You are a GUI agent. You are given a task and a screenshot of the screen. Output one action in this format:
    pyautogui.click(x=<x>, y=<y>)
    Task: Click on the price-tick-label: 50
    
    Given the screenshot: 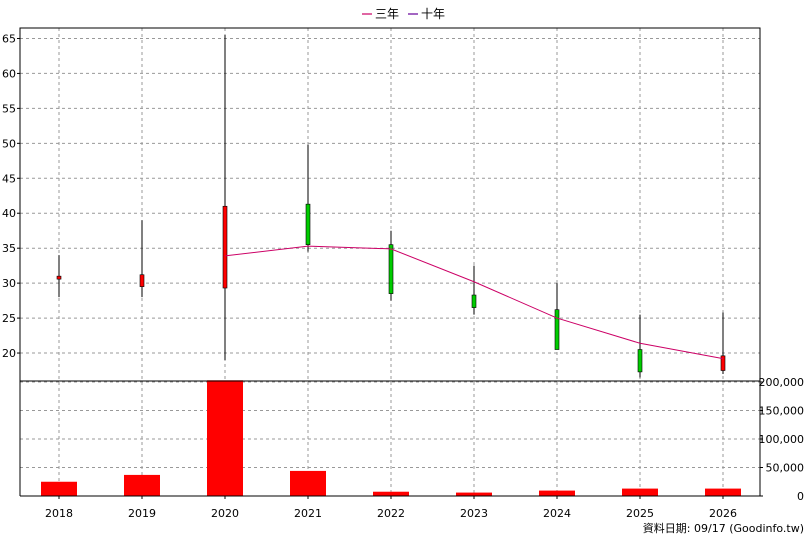 What is the action you would take?
    pyautogui.click(x=9, y=143)
    